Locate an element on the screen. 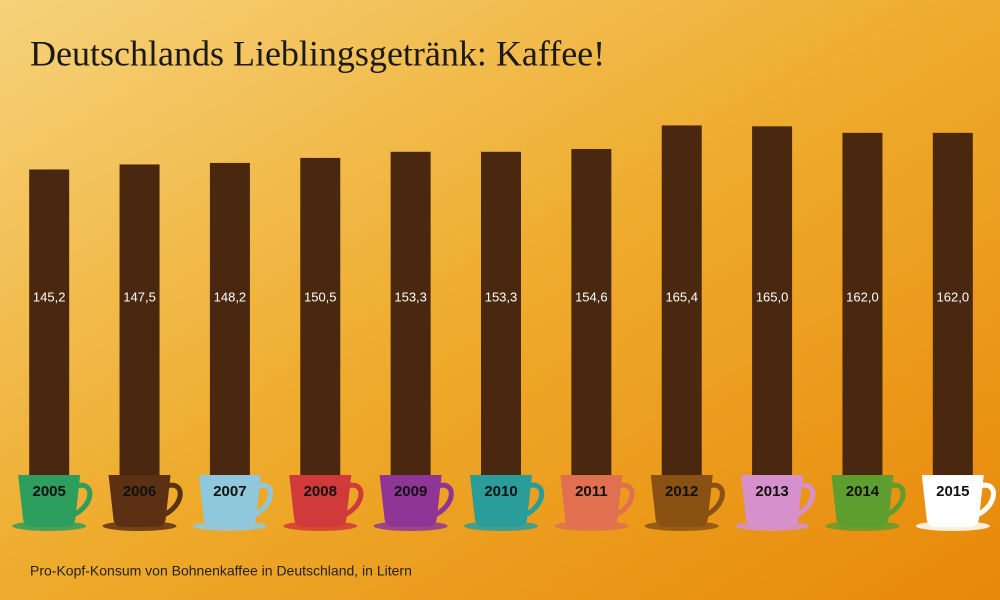  x-tick-label: 2012 is located at coordinates (681, 491).